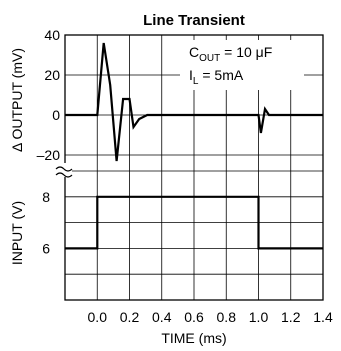  I want to click on bottom-y-axis-label: INPUT (V), so click(17, 233).